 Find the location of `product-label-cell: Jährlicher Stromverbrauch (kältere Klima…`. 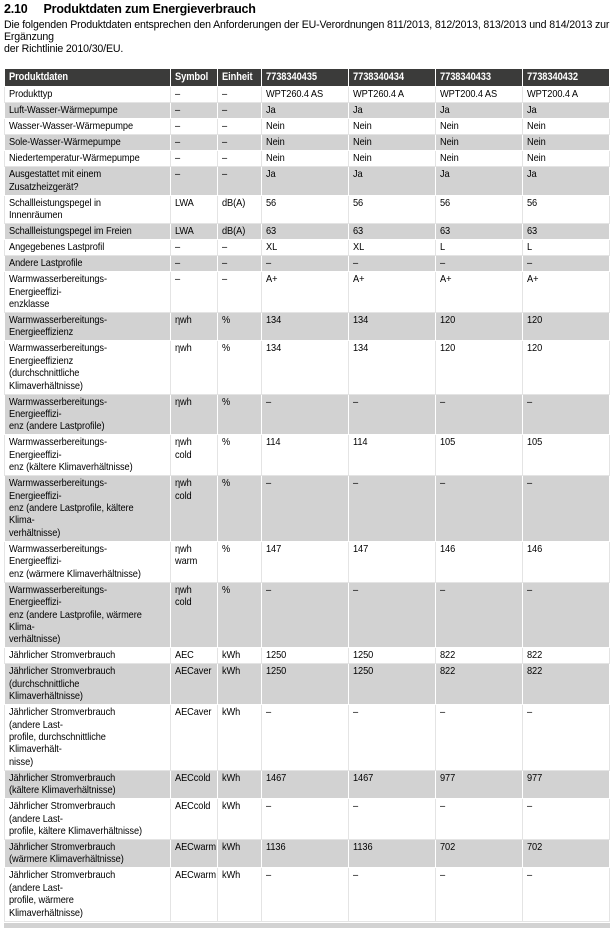

product-label-cell: Jährlicher Stromverbrauch (kältere Klima… is located at coordinates (87, 784).